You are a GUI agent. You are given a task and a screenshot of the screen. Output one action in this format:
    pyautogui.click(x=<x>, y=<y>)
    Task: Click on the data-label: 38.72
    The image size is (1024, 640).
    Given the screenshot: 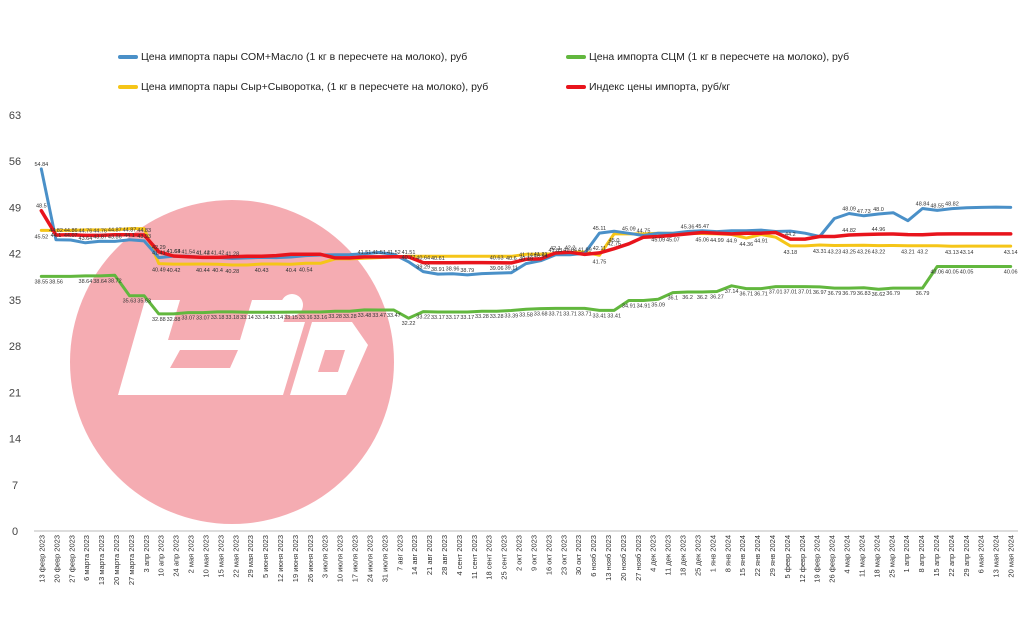 What is the action you would take?
    pyautogui.click(x=115, y=281)
    